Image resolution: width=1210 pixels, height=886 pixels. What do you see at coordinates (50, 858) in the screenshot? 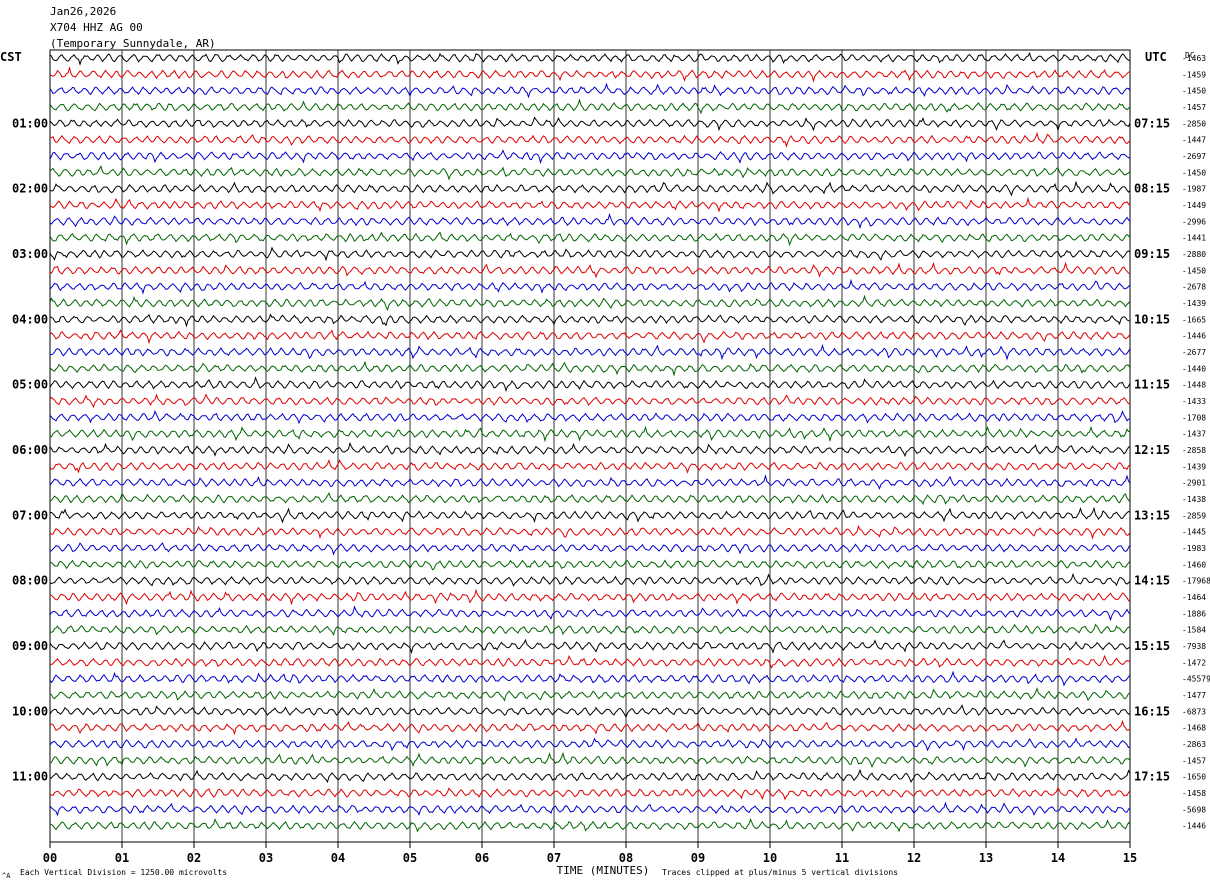
I see `x-tick-label: 00` at bounding box center [50, 858].